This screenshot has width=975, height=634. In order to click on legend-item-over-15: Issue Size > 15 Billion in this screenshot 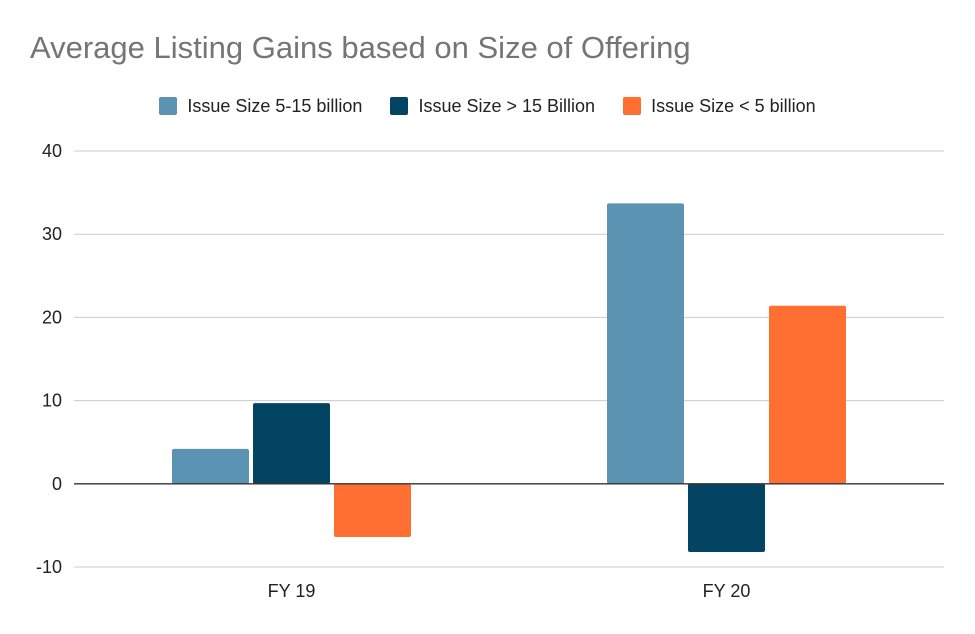, I will do `click(492, 106)`.